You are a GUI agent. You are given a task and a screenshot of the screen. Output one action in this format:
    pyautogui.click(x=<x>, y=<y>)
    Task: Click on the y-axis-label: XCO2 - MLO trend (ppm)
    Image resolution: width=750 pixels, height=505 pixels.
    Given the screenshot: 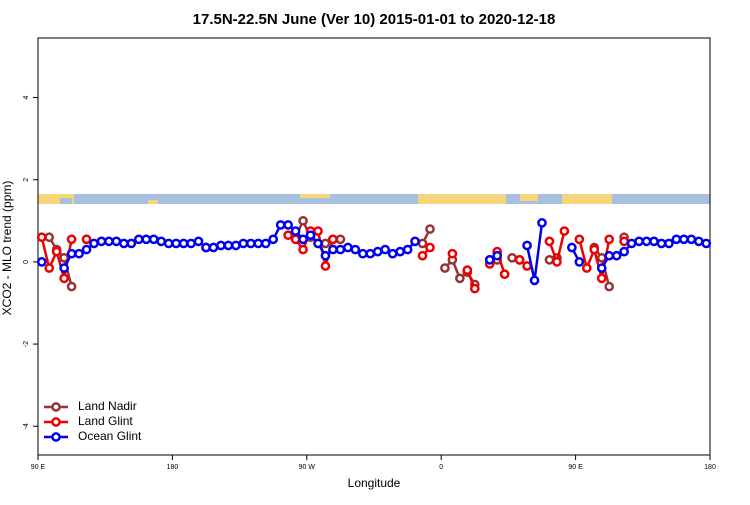 What is the action you would take?
    pyautogui.click(x=7, y=248)
    